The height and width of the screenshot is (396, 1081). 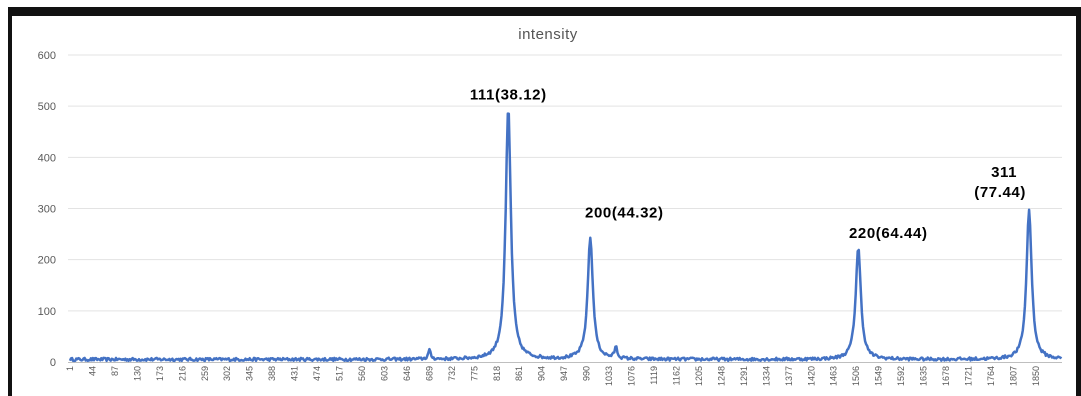 I want to click on x-tick-label: 1764, so click(x=991, y=376).